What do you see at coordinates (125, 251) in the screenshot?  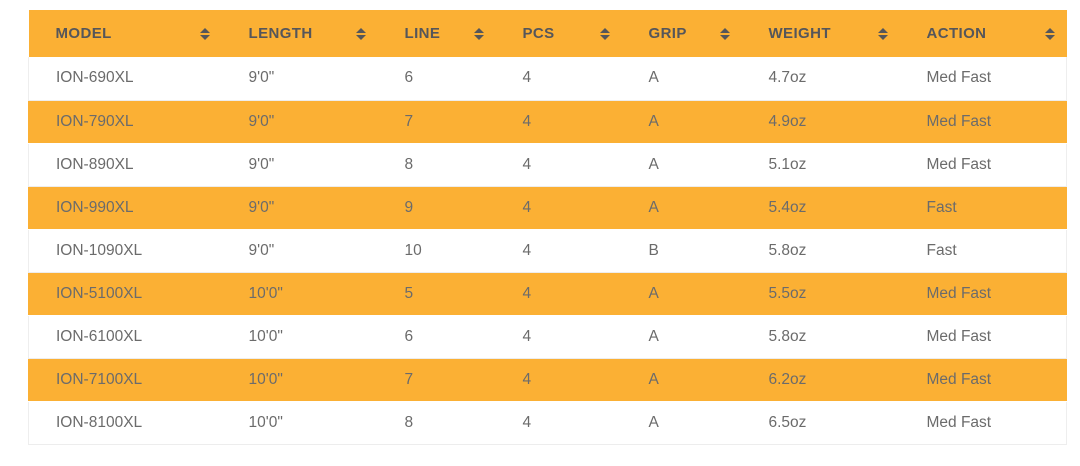 I see `cell-model: ION-1090XL` at bounding box center [125, 251].